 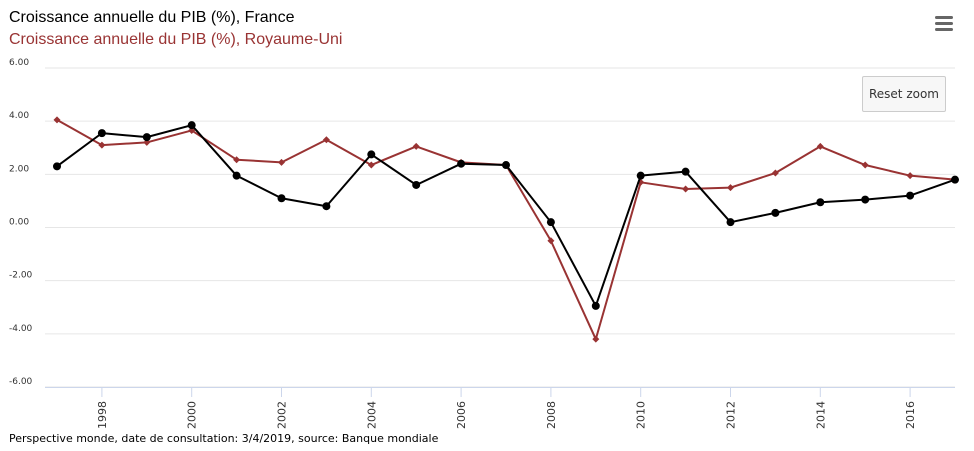 I want to click on y-tick-label: -2.00, so click(x=21, y=276).